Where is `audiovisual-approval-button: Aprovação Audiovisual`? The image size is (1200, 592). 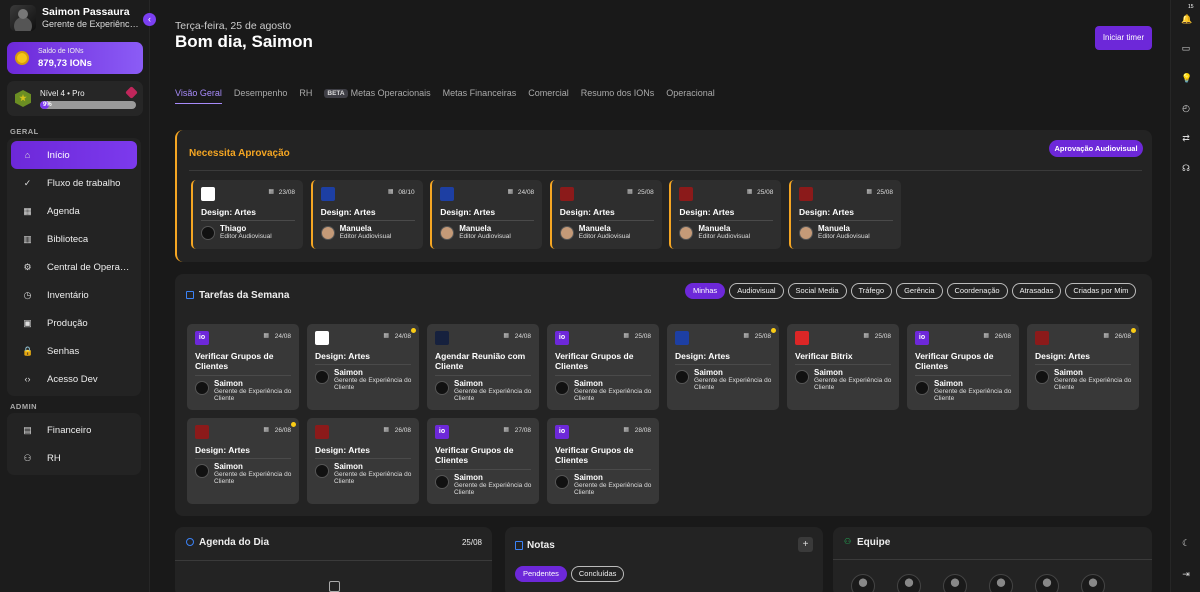 audiovisual-approval-button: Aprovação Audiovisual is located at coordinates (1096, 148).